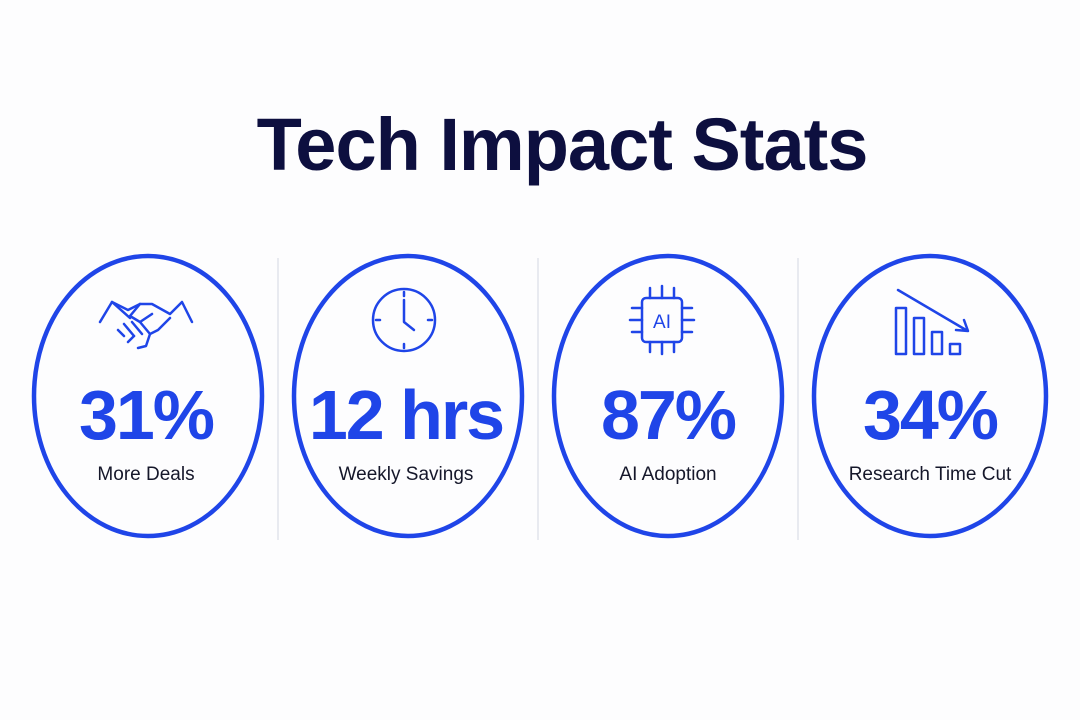 The height and width of the screenshot is (720, 1080). Describe the element at coordinates (930, 474) in the screenshot. I see `stat-label: Research Time Cut` at that location.